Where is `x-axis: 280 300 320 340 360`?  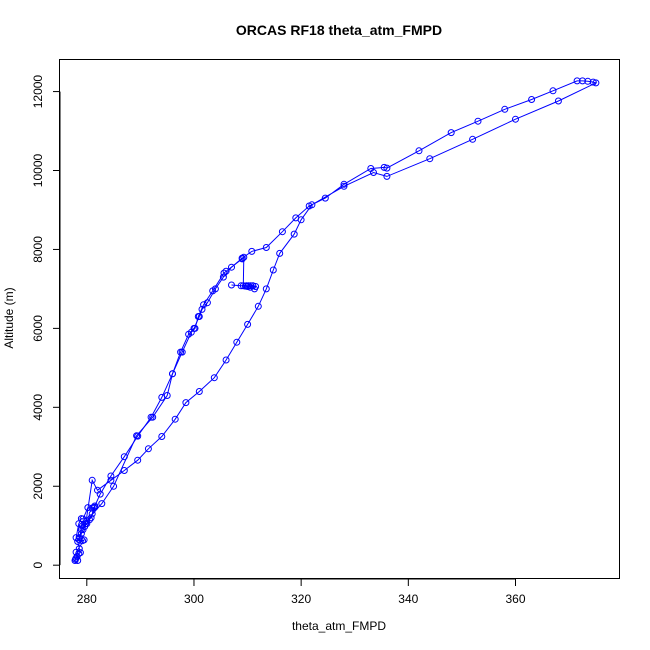
x-axis: 280 300 320 340 360 is located at coordinates (301, 592).